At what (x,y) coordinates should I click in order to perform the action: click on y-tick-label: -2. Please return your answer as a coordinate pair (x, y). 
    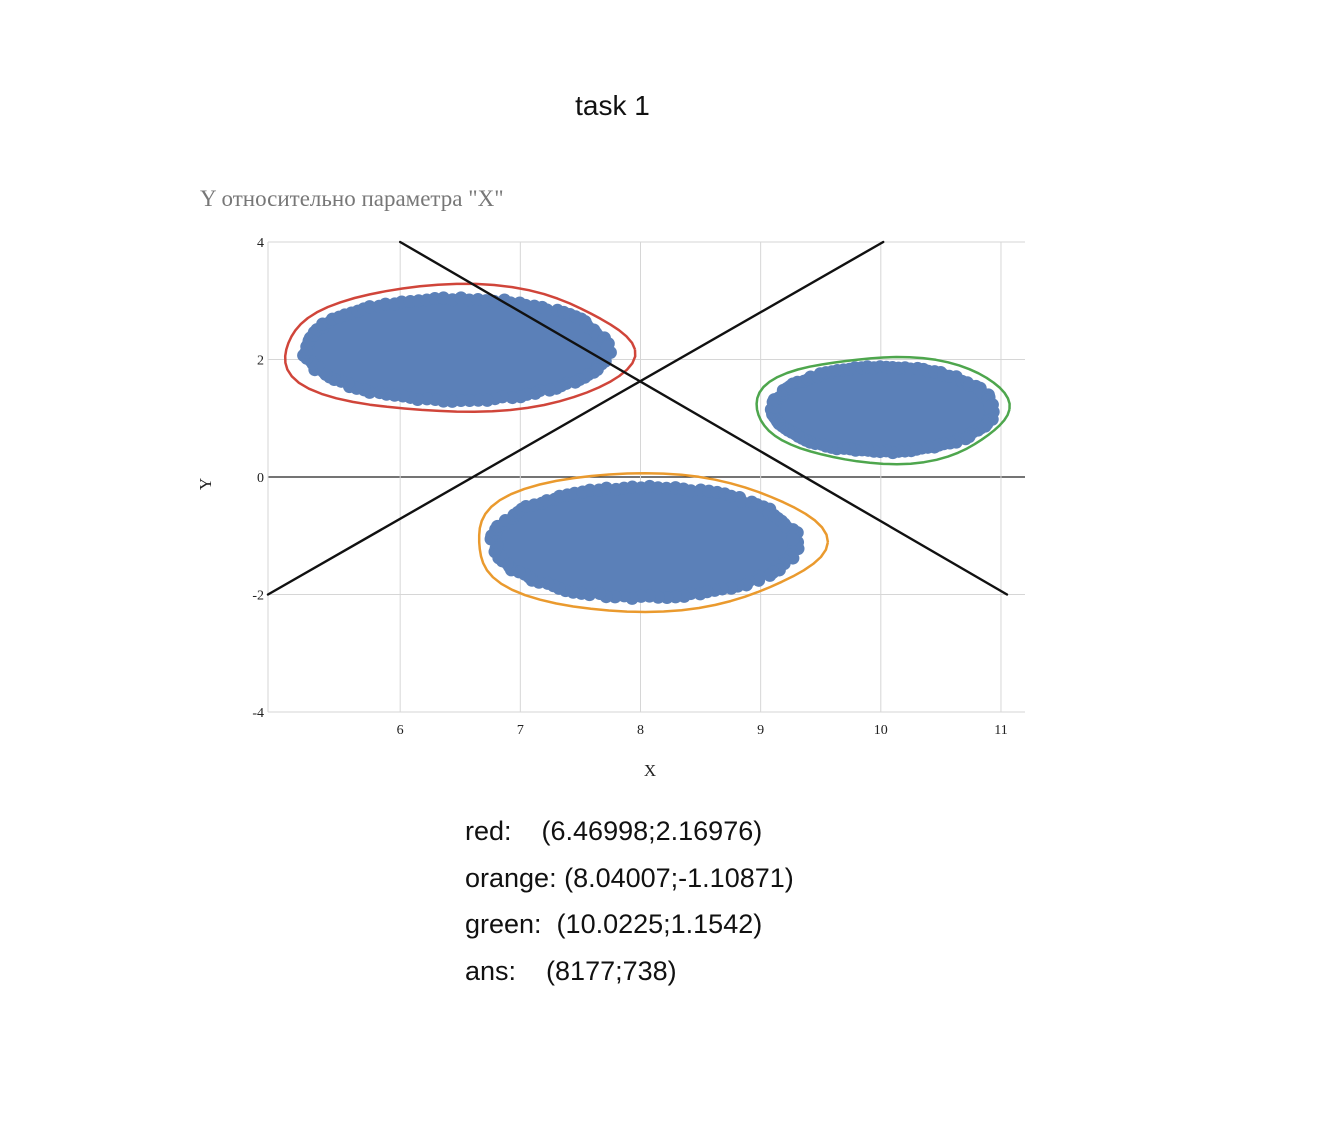
    Looking at the image, I should click on (258, 596).